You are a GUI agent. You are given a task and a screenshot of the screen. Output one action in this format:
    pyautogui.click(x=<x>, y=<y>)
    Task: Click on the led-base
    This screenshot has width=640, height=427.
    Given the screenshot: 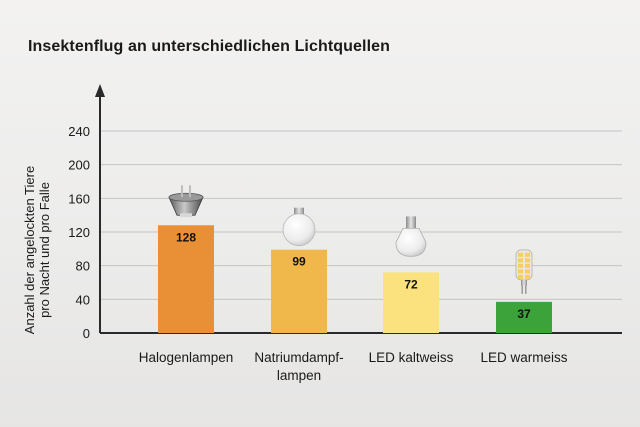 What is the action you would take?
    pyautogui.click(x=411, y=222)
    